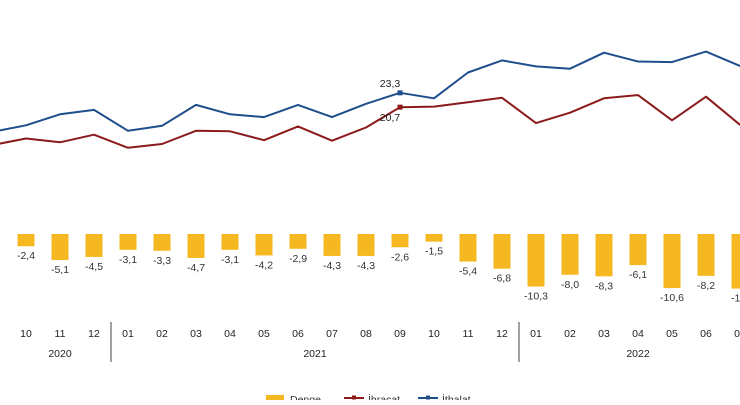 This screenshot has width=740, height=405. I want to click on bar-value-label: -10,3, so click(536, 297).